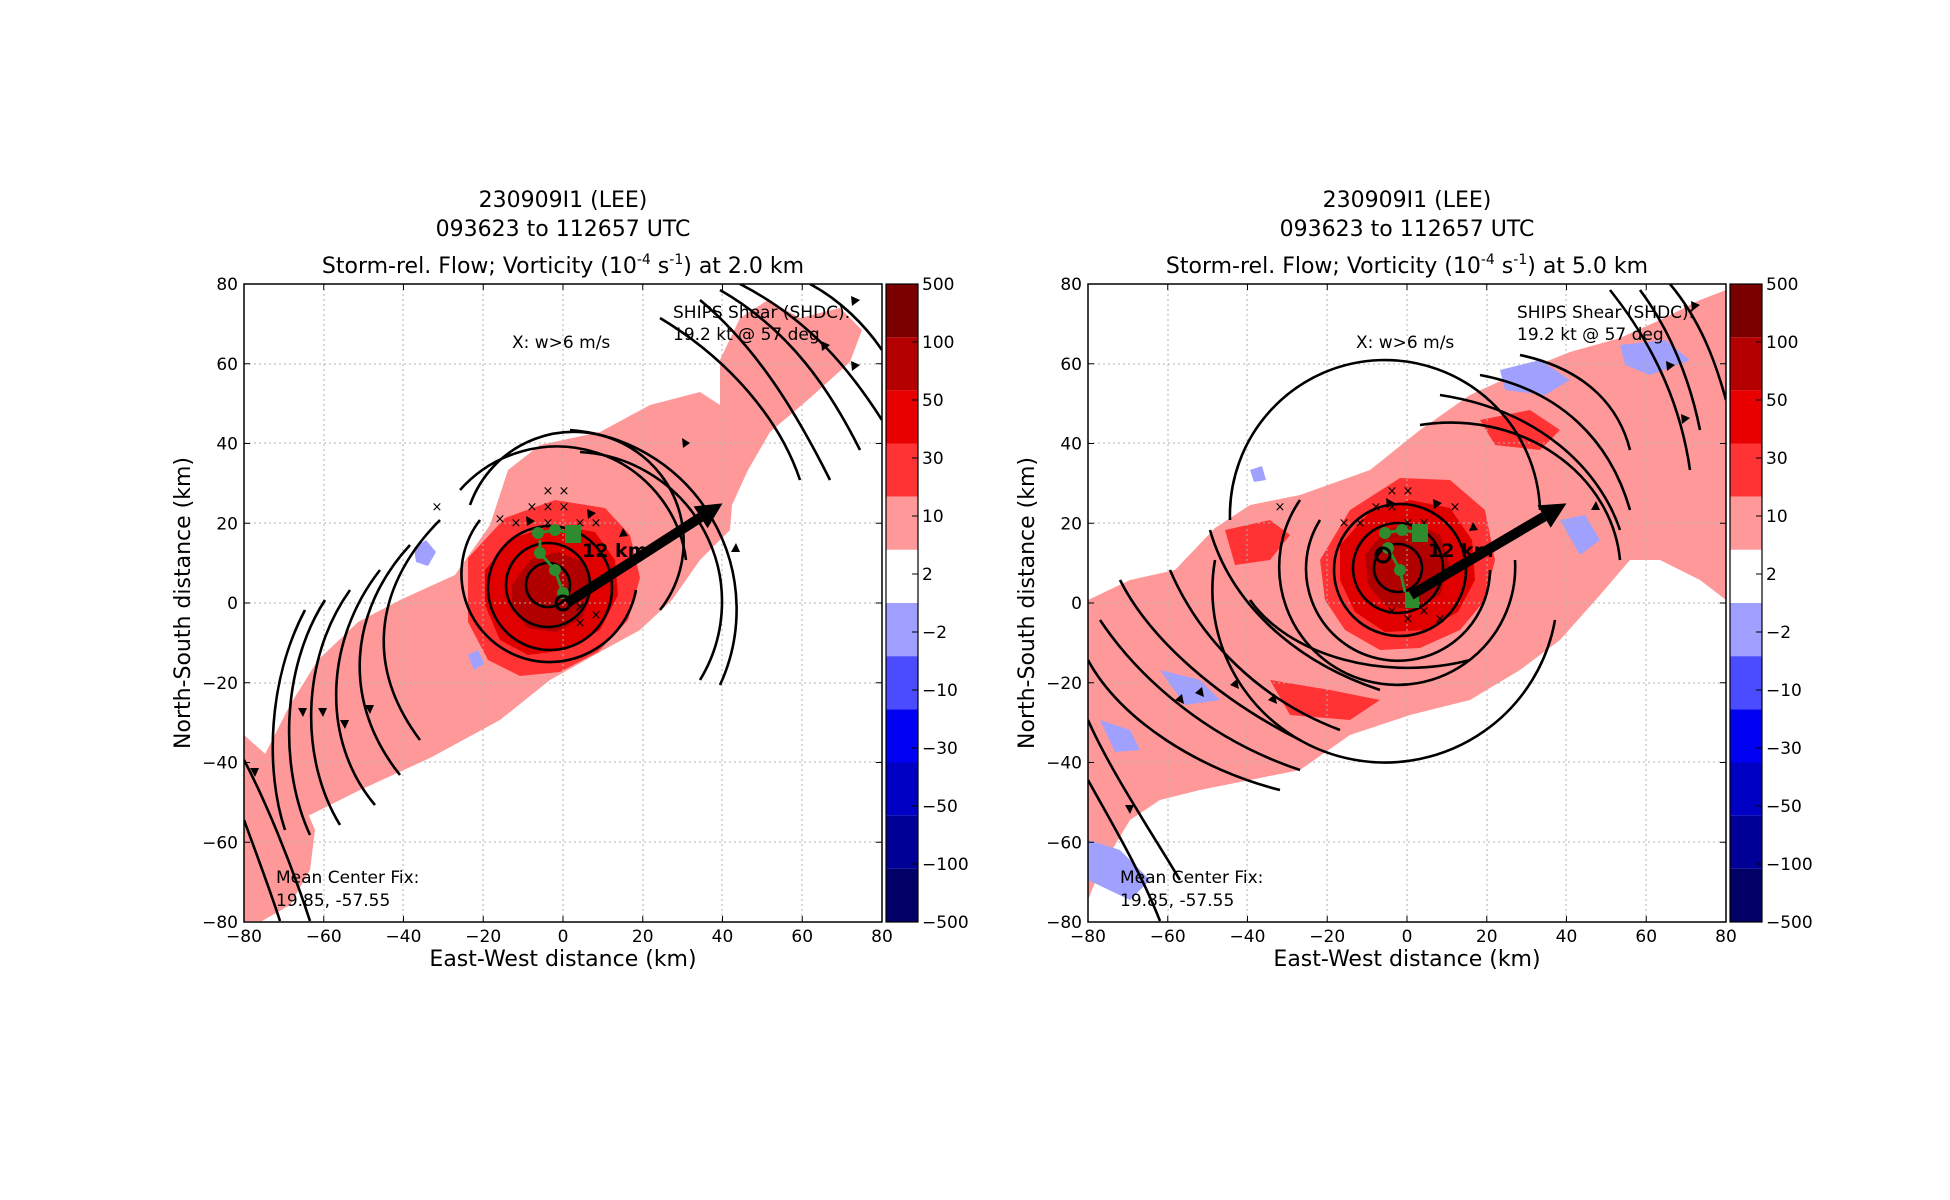 Image resolution: width=1950 pixels, height=1200 pixels. What do you see at coordinates (1071, 365) in the screenshot?
I see `y-tick-label: 60` at bounding box center [1071, 365].